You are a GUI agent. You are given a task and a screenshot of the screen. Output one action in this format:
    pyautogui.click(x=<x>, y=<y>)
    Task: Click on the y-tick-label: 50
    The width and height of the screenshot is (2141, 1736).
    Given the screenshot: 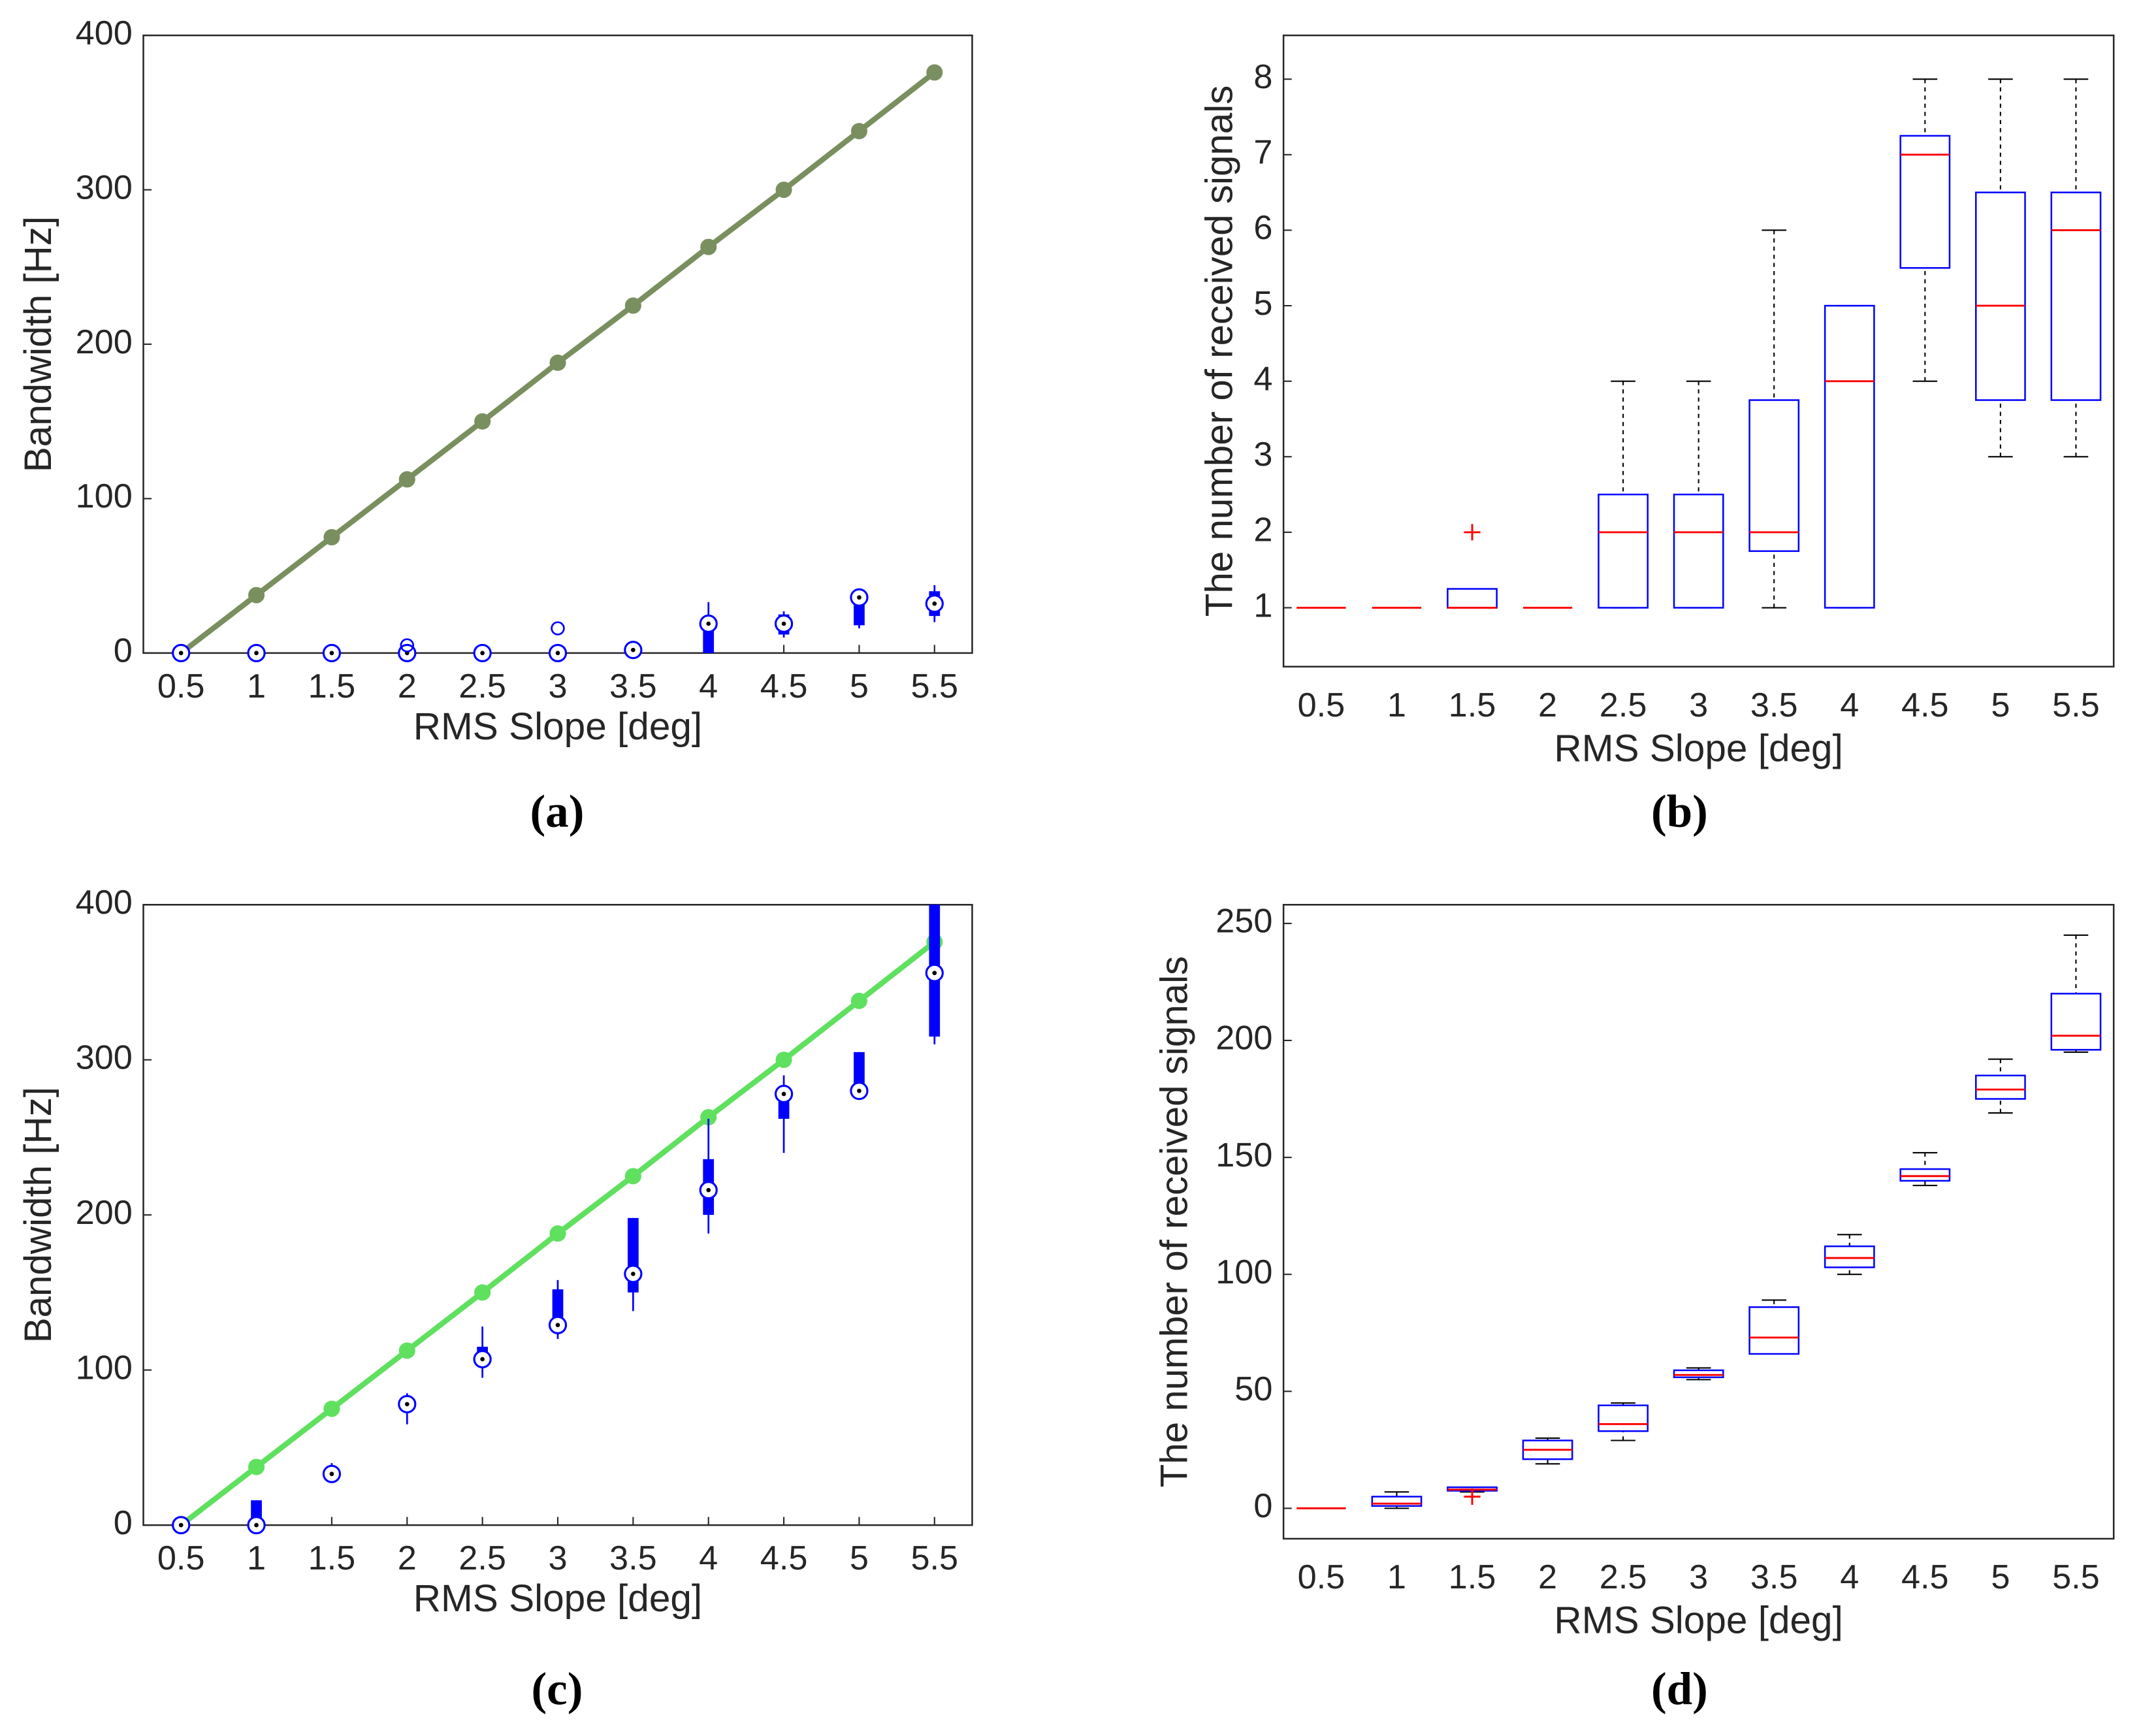 What is the action you would take?
    pyautogui.click(x=1253, y=1389)
    